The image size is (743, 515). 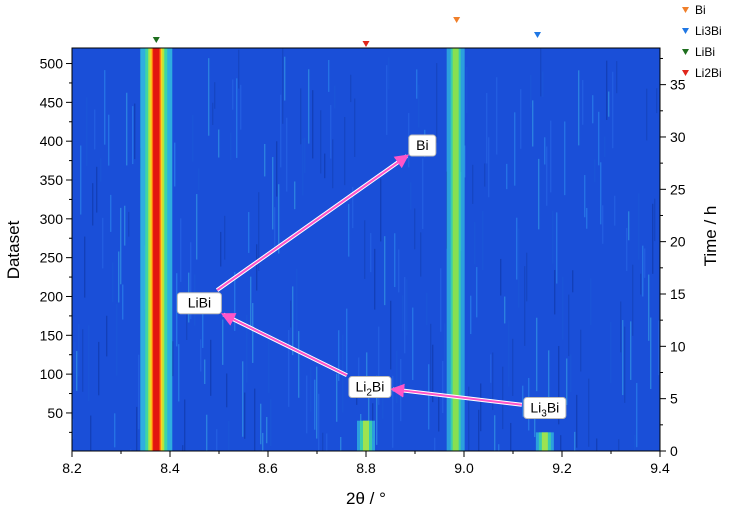 What do you see at coordinates (52, 219) in the screenshot?
I see `y-left-tick-label: 300` at bounding box center [52, 219].